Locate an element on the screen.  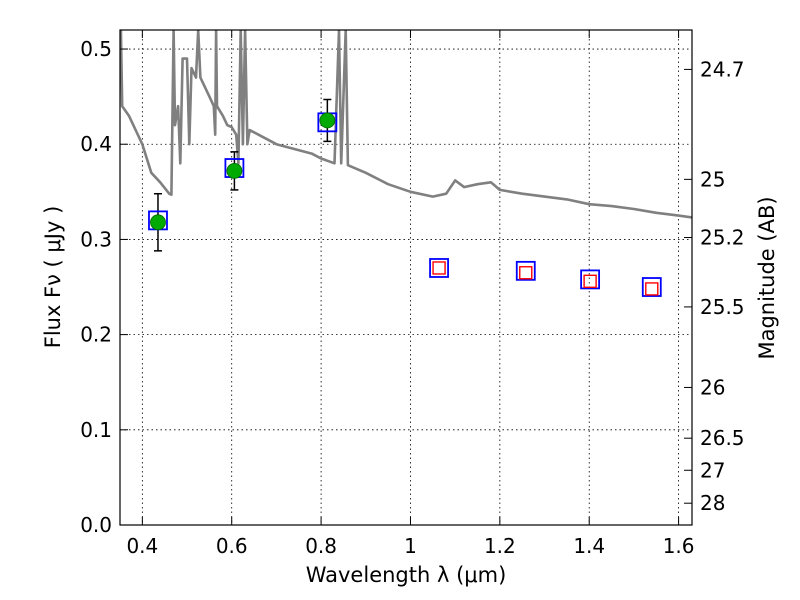
x-tick-label: 1 is located at coordinates (410, 546).